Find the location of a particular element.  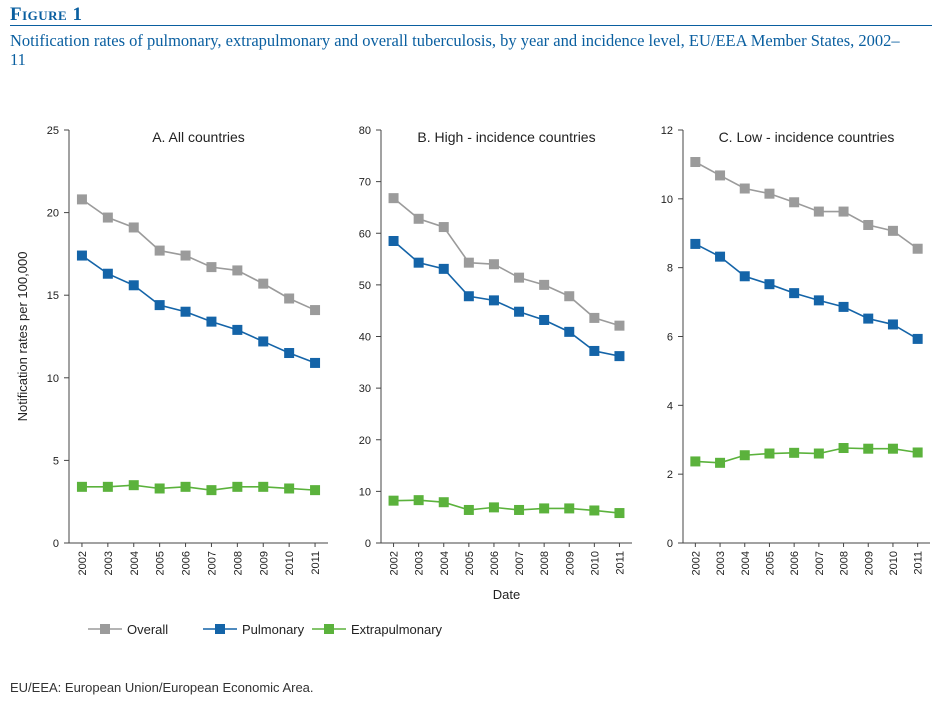

y-tick-label: 50 is located at coordinates (365, 286).